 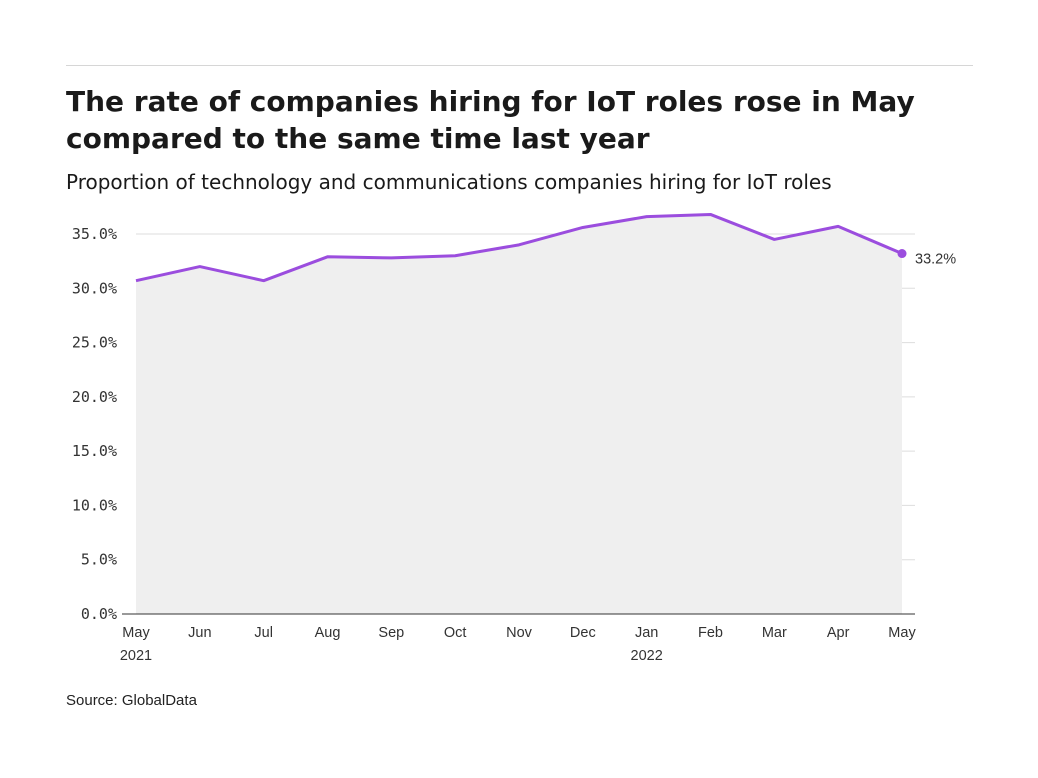 What do you see at coordinates (838, 633) in the screenshot?
I see `x-tick-label: Apr` at bounding box center [838, 633].